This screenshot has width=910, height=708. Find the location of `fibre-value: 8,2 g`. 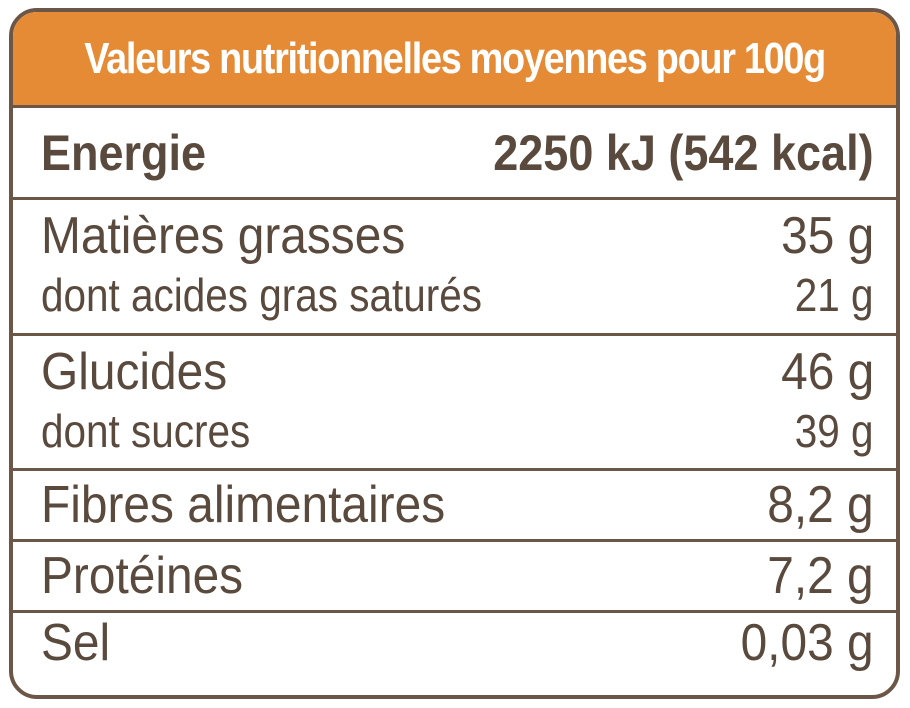

fibre-value: 8,2 g is located at coordinates (820, 505).